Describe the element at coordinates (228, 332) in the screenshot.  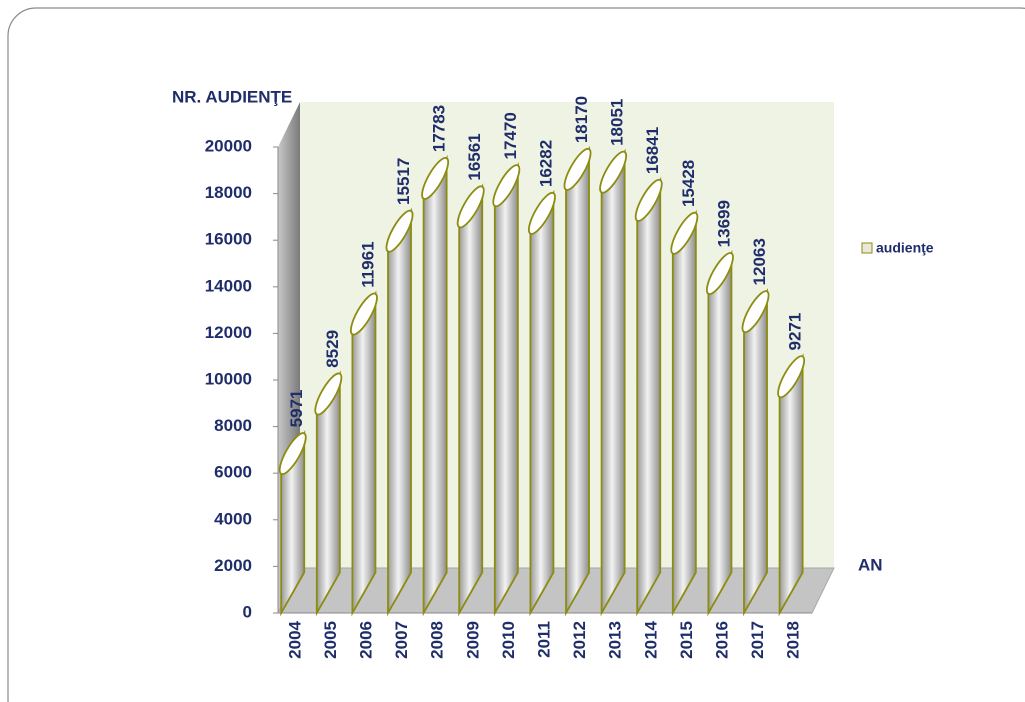
I see `y-tick-label: 12000` at that location.